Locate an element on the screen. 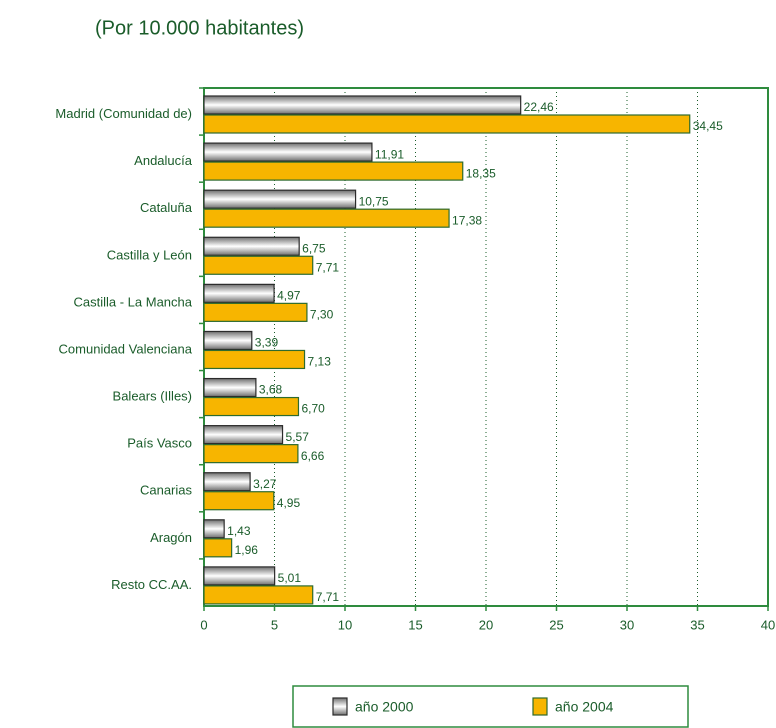  x-tick-label: 35 is located at coordinates (697, 624).